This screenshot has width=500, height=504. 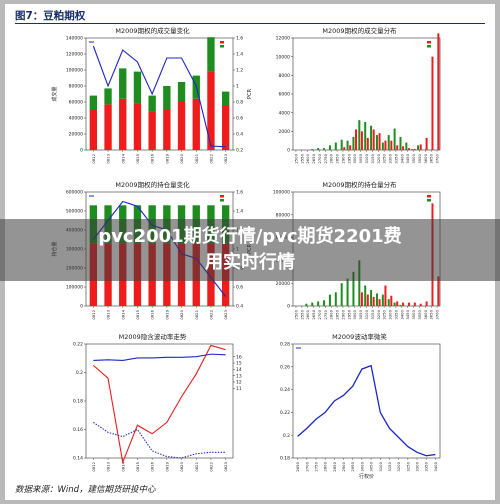 I want to click on x-tick-label: 0823, so click(x=225, y=158).